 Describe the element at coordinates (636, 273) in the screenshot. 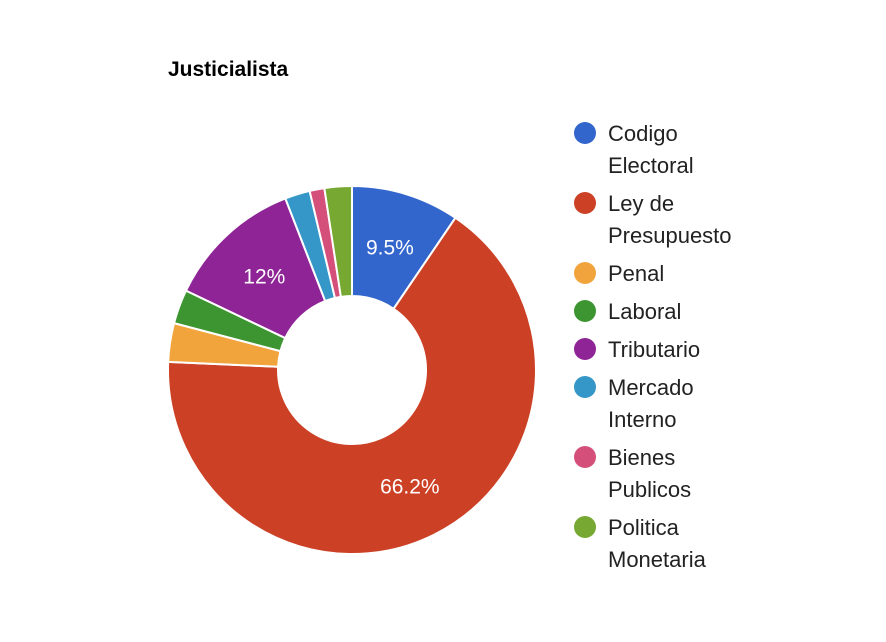

I see `legend-label-2: Penal` at that location.